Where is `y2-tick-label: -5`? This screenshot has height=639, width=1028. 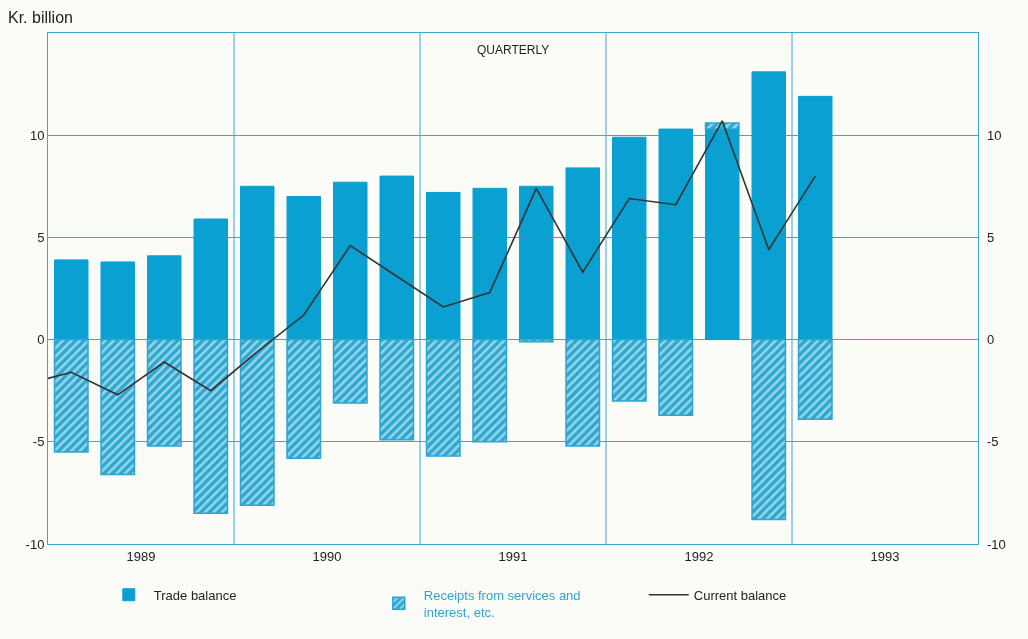 y2-tick-label: -5 is located at coordinates (993, 441).